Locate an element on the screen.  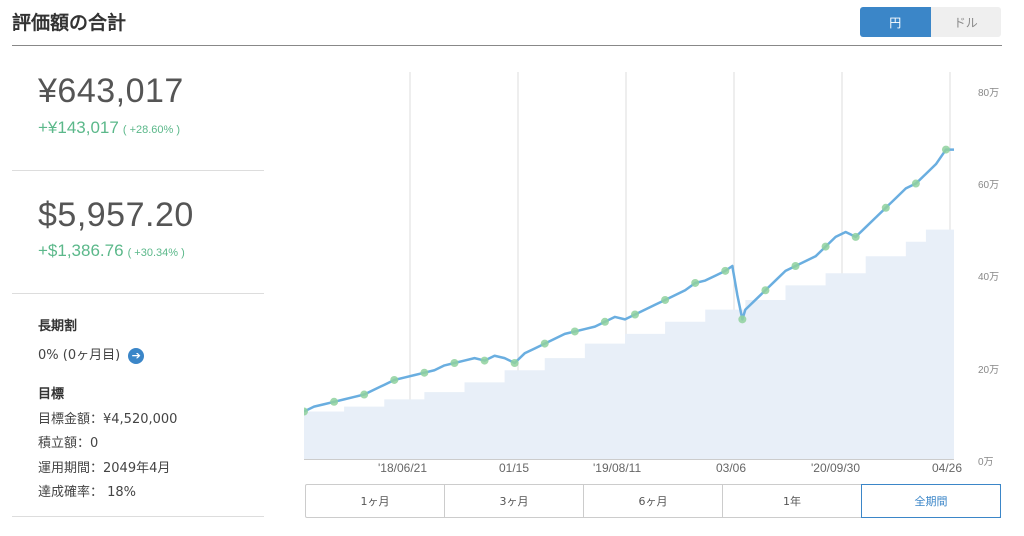
page-title: 評価額の合計 is located at coordinates (69, 23).